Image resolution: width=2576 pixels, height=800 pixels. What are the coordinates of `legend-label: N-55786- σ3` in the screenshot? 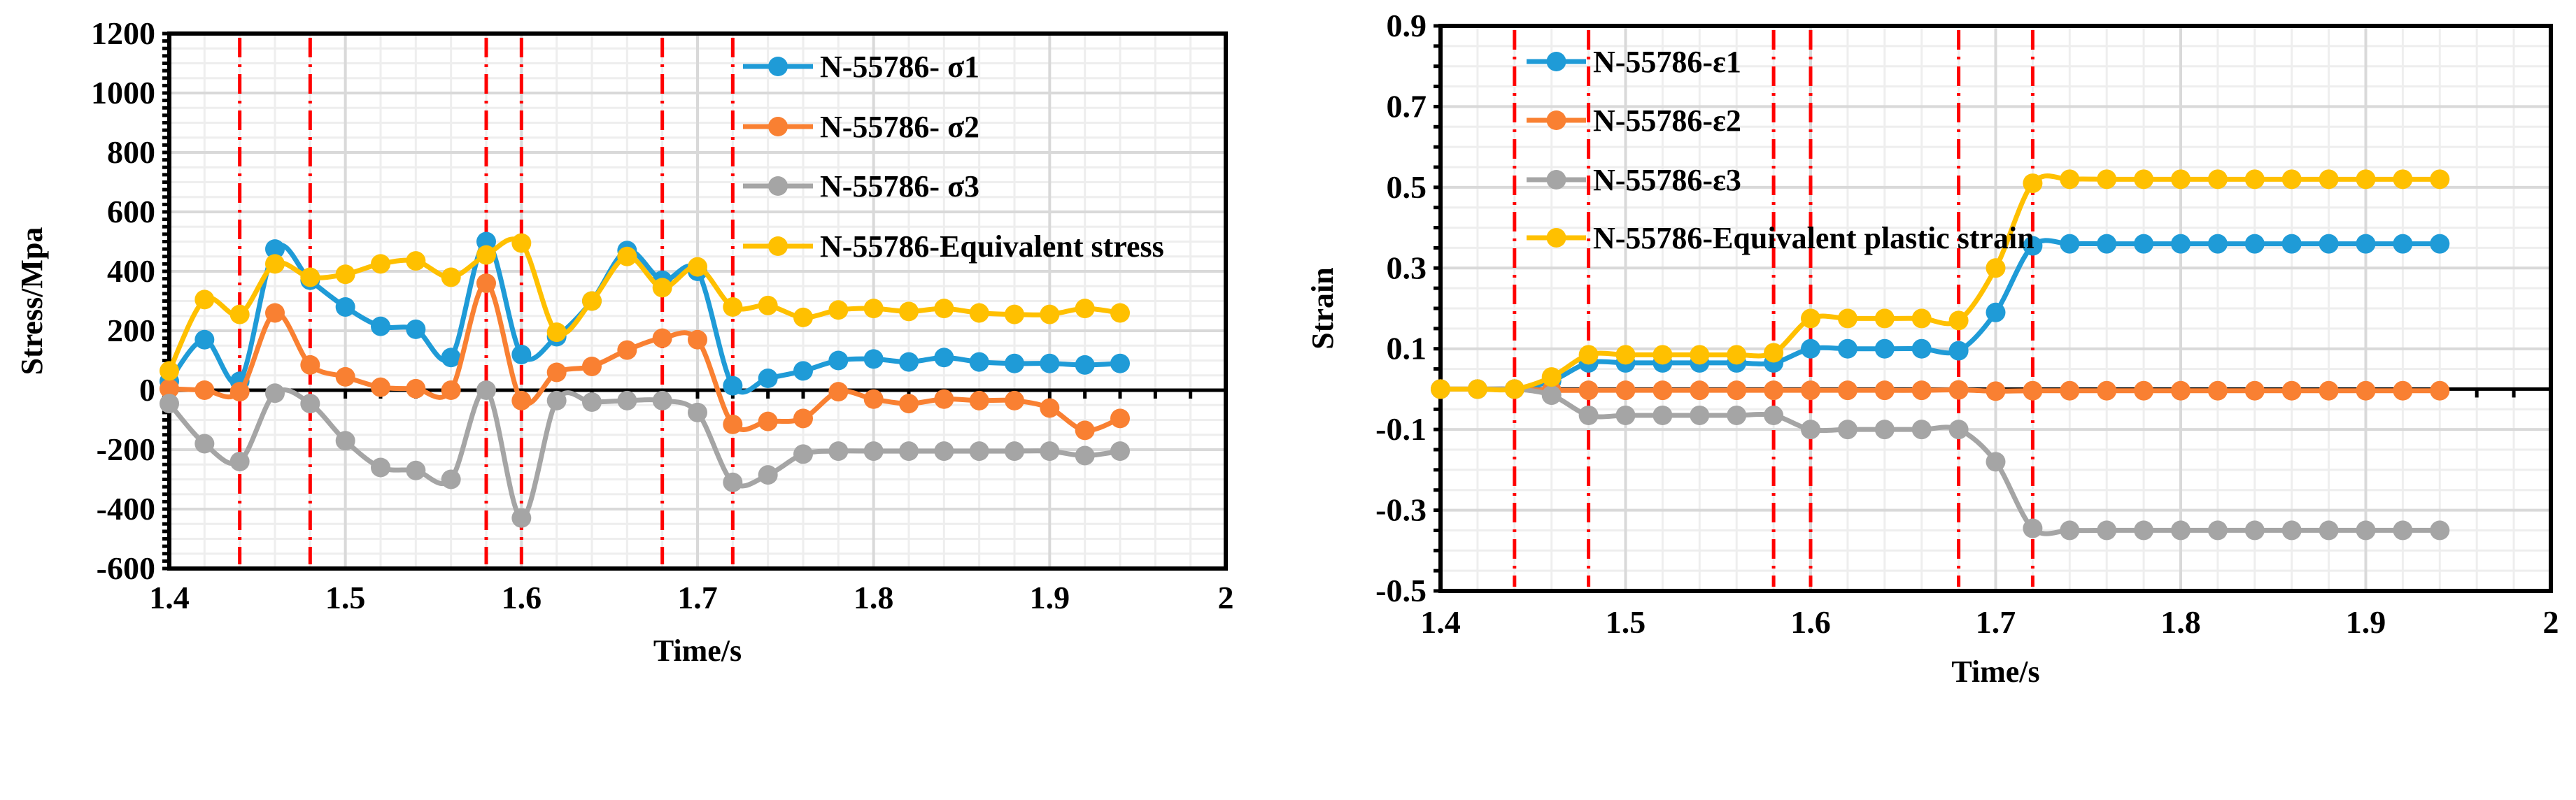 It's located at (899, 186).